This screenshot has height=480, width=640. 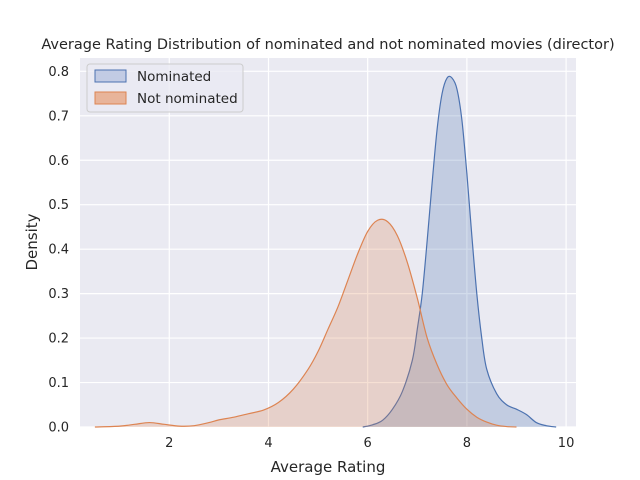 I want to click on x-tick-label: 2, so click(x=169, y=443).